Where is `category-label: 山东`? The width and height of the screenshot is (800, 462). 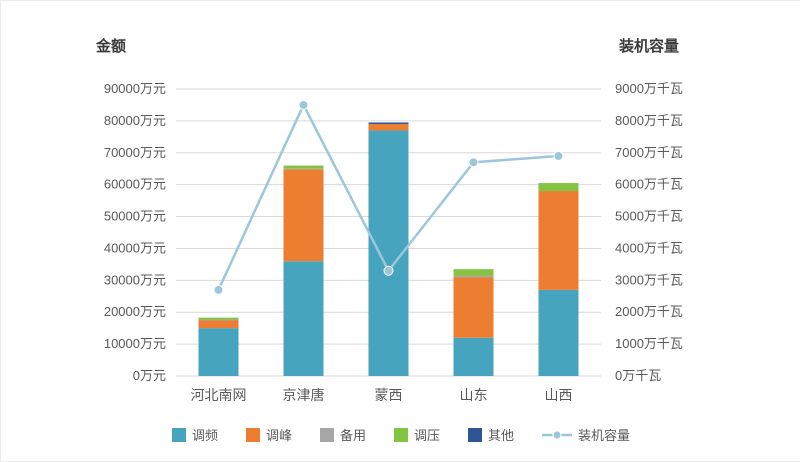
category-label: 山东 is located at coordinates (474, 395).